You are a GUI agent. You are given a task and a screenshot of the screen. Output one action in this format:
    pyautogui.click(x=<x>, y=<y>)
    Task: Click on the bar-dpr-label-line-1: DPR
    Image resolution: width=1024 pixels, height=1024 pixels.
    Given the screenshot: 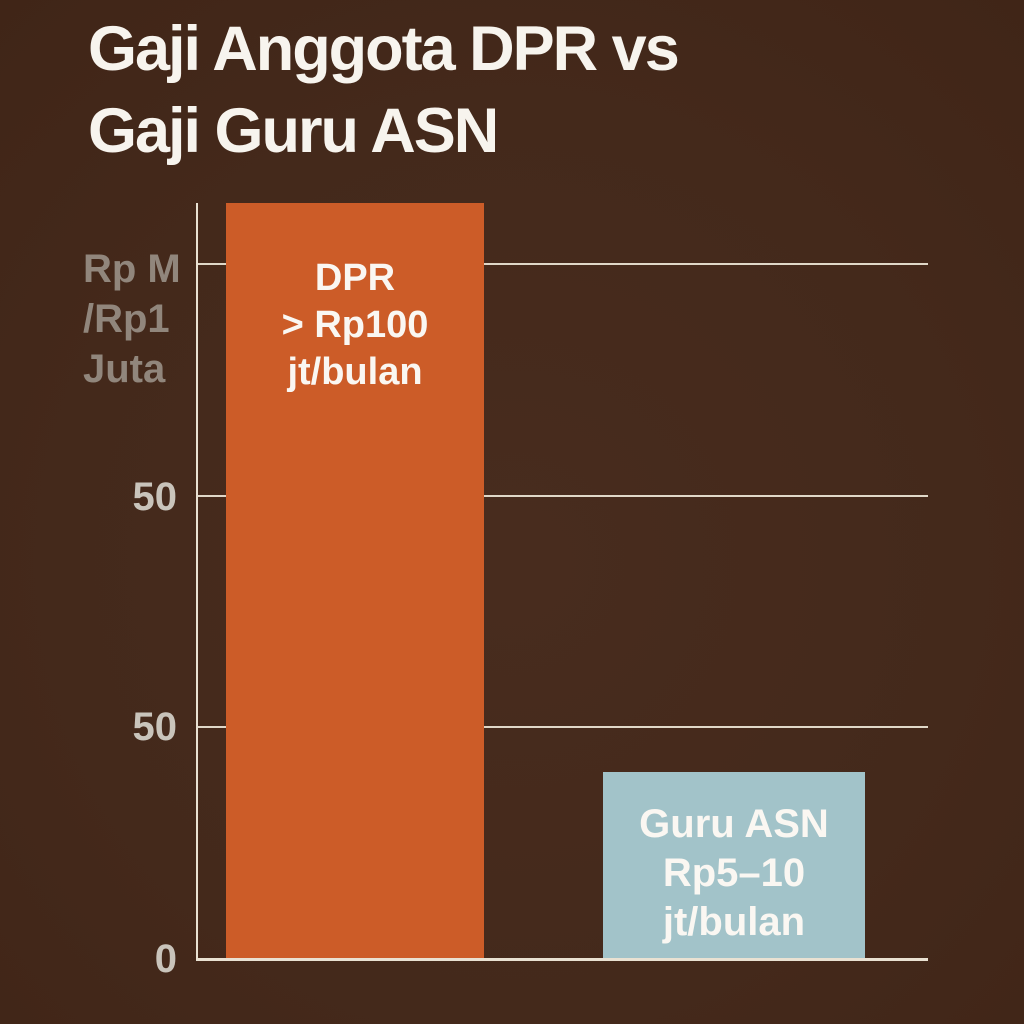 What is the action you would take?
    pyautogui.click(x=355, y=278)
    